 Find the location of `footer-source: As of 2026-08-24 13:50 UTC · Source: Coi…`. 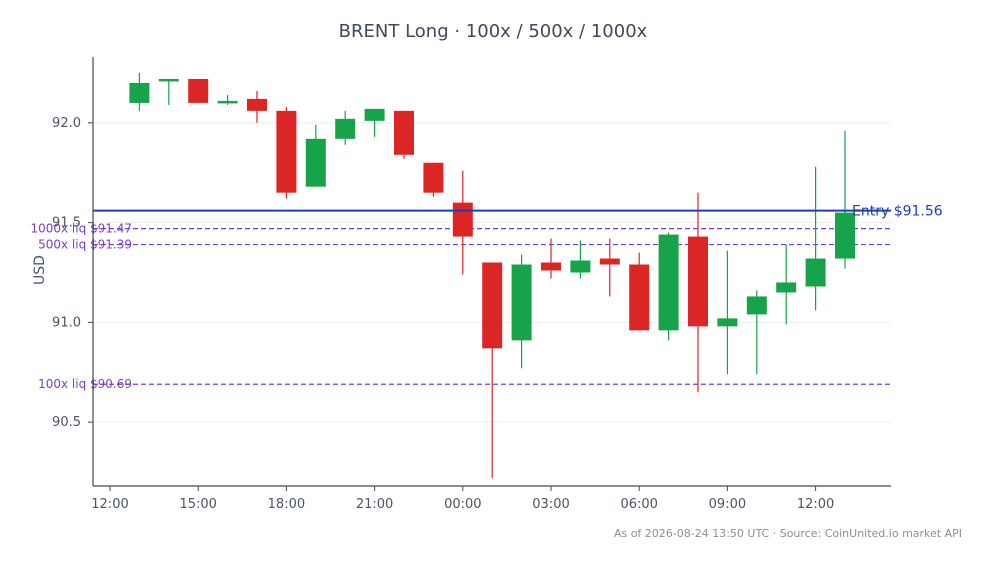

footer-source: As of 2026-08-24 13:50 UTC · Source: Coi… is located at coordinates (788, 533).